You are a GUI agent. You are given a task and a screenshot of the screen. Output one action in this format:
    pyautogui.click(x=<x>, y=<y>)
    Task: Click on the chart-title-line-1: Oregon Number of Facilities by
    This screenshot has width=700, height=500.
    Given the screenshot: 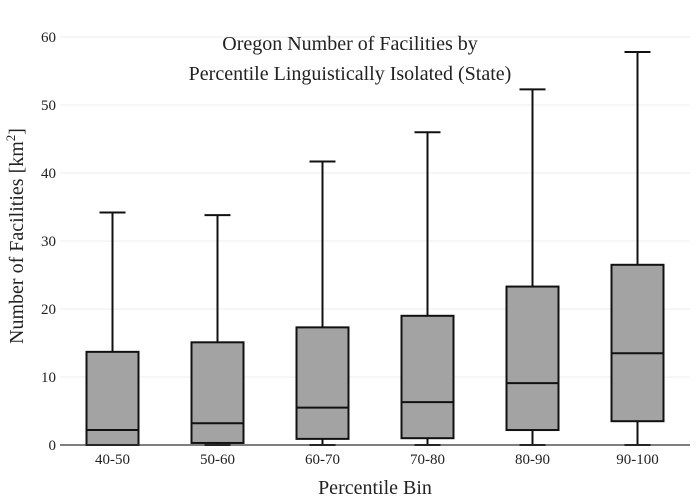 What is the action you would take?
    pyautogui.click(x=350, y=44)
    